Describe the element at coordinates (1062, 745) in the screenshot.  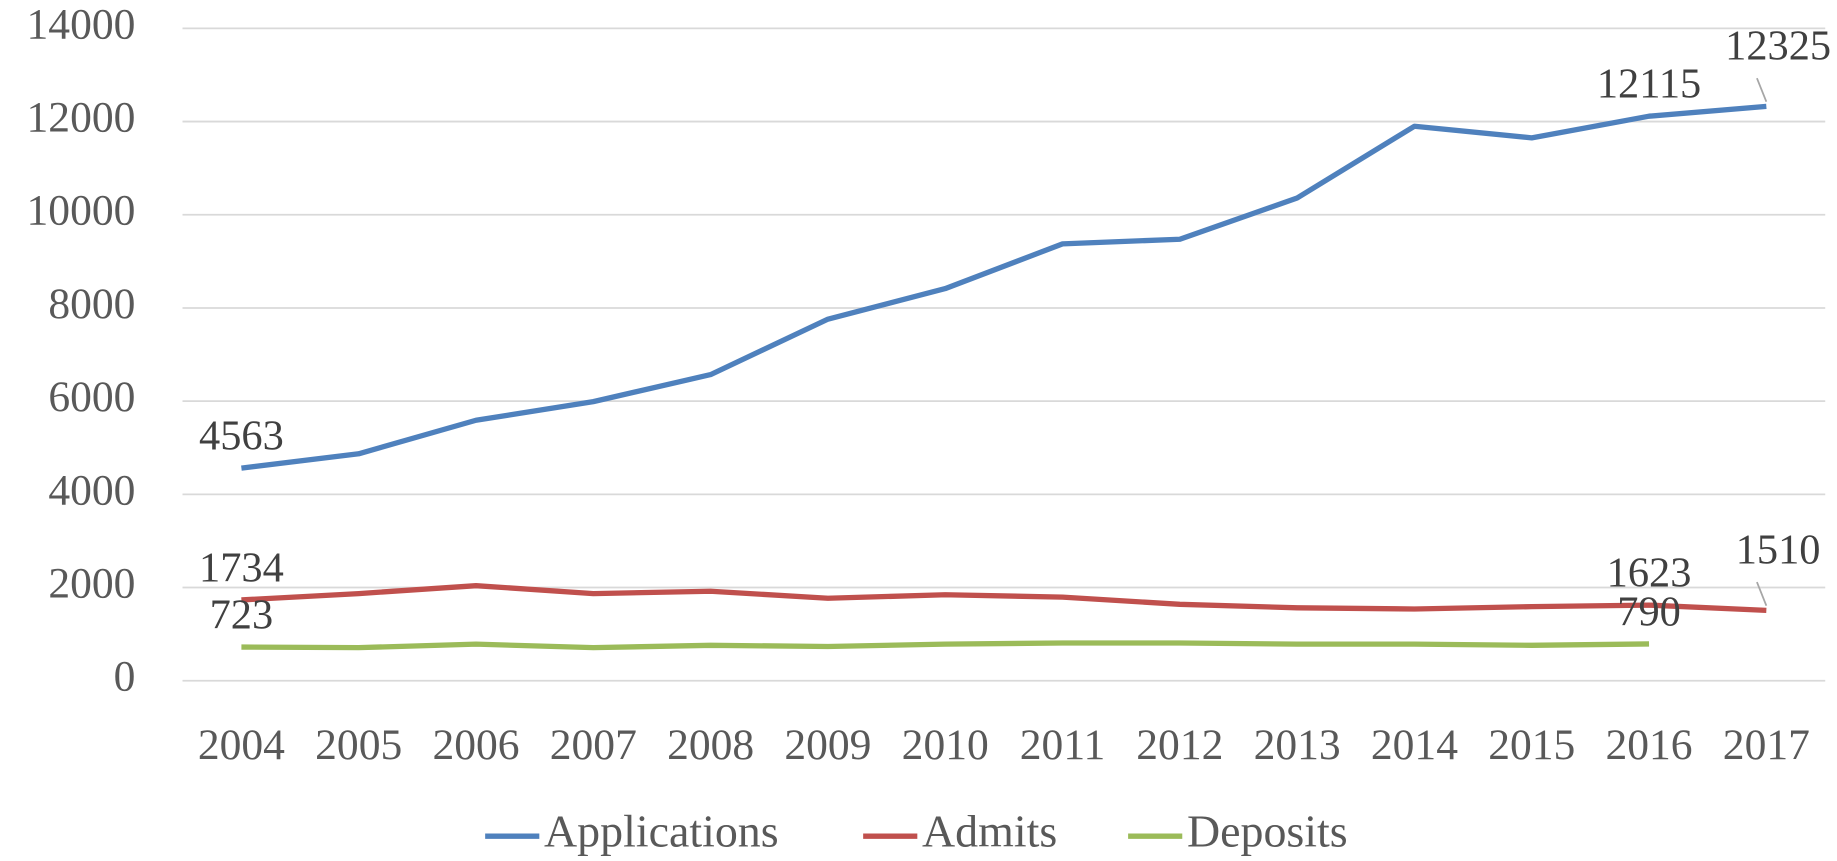
I see `x-tick-label: 2011` at that location.